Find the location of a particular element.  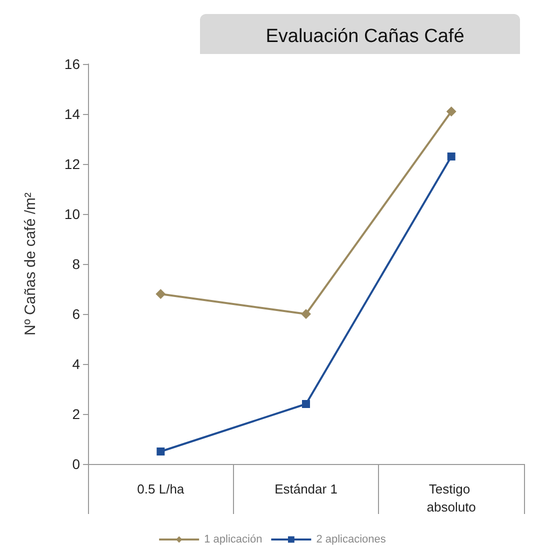

x-tick-label: 0.5 L/ha is located at coordinates (161, 489).